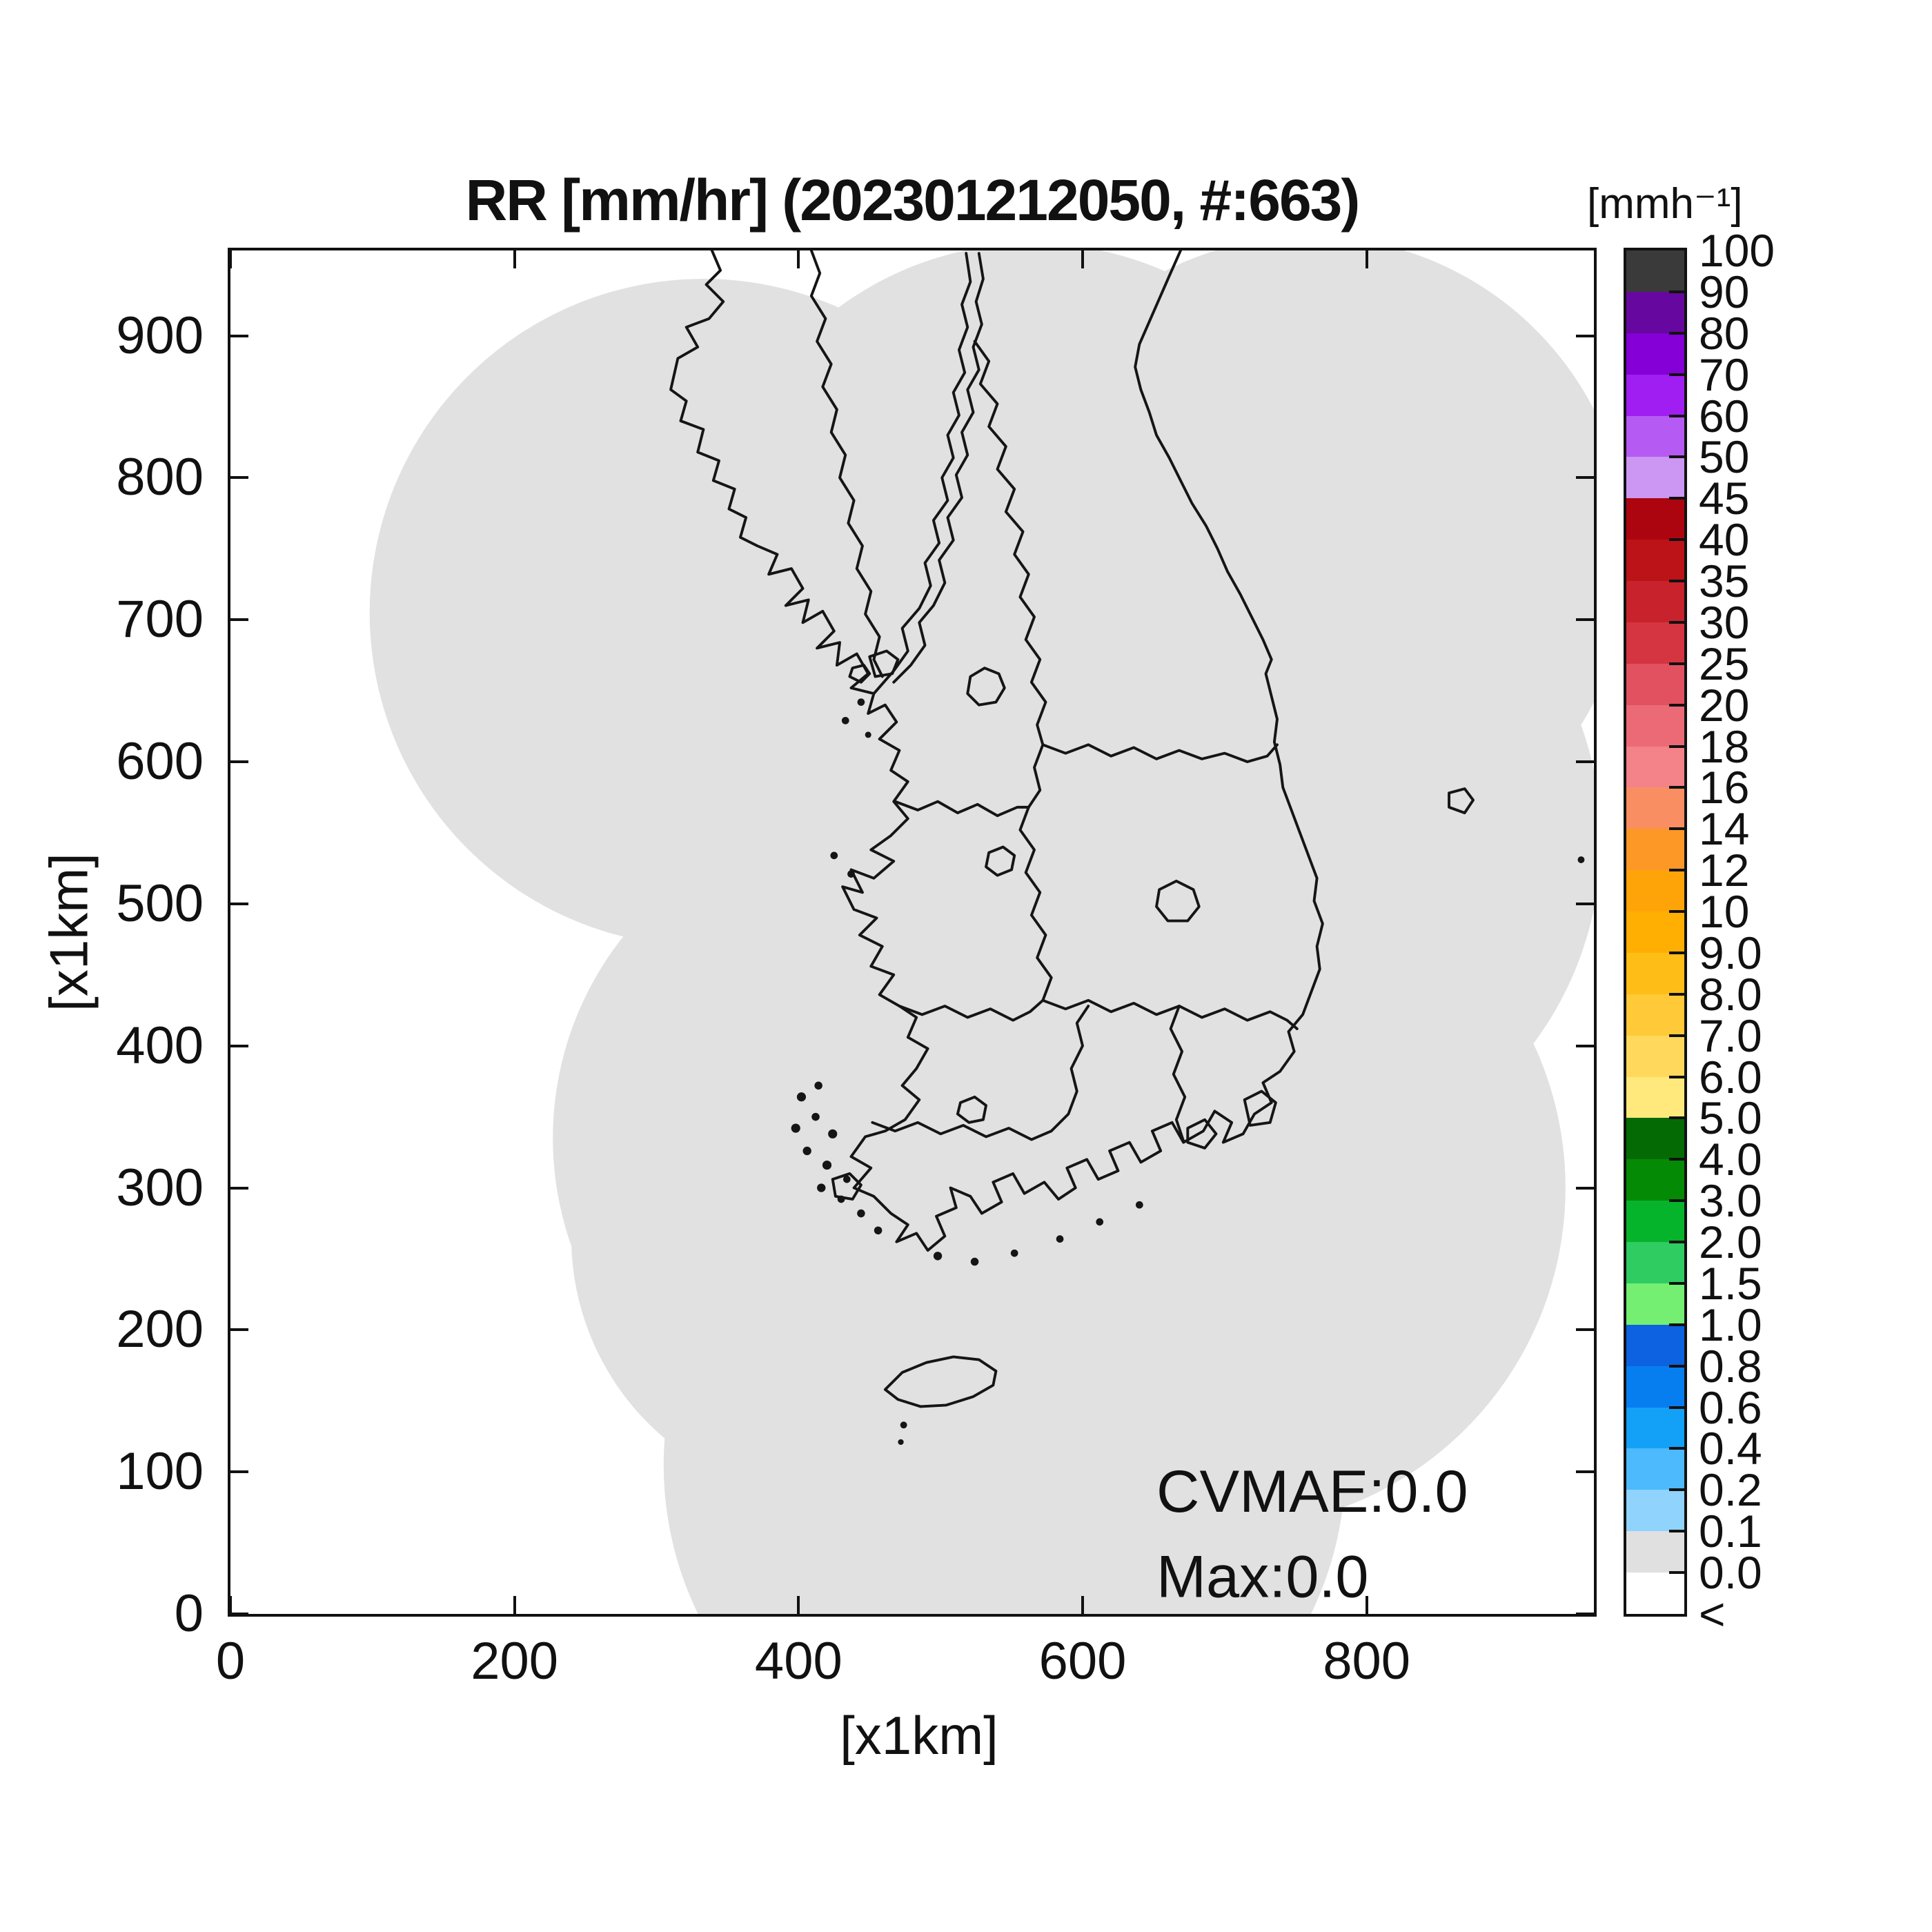 This screenshot has width=1932, height=1932. What do you see at coordinates (1238, 1017) in the screenshot?
I see `border-gyeongbuk-south` at bounding box center [1238, 1017].